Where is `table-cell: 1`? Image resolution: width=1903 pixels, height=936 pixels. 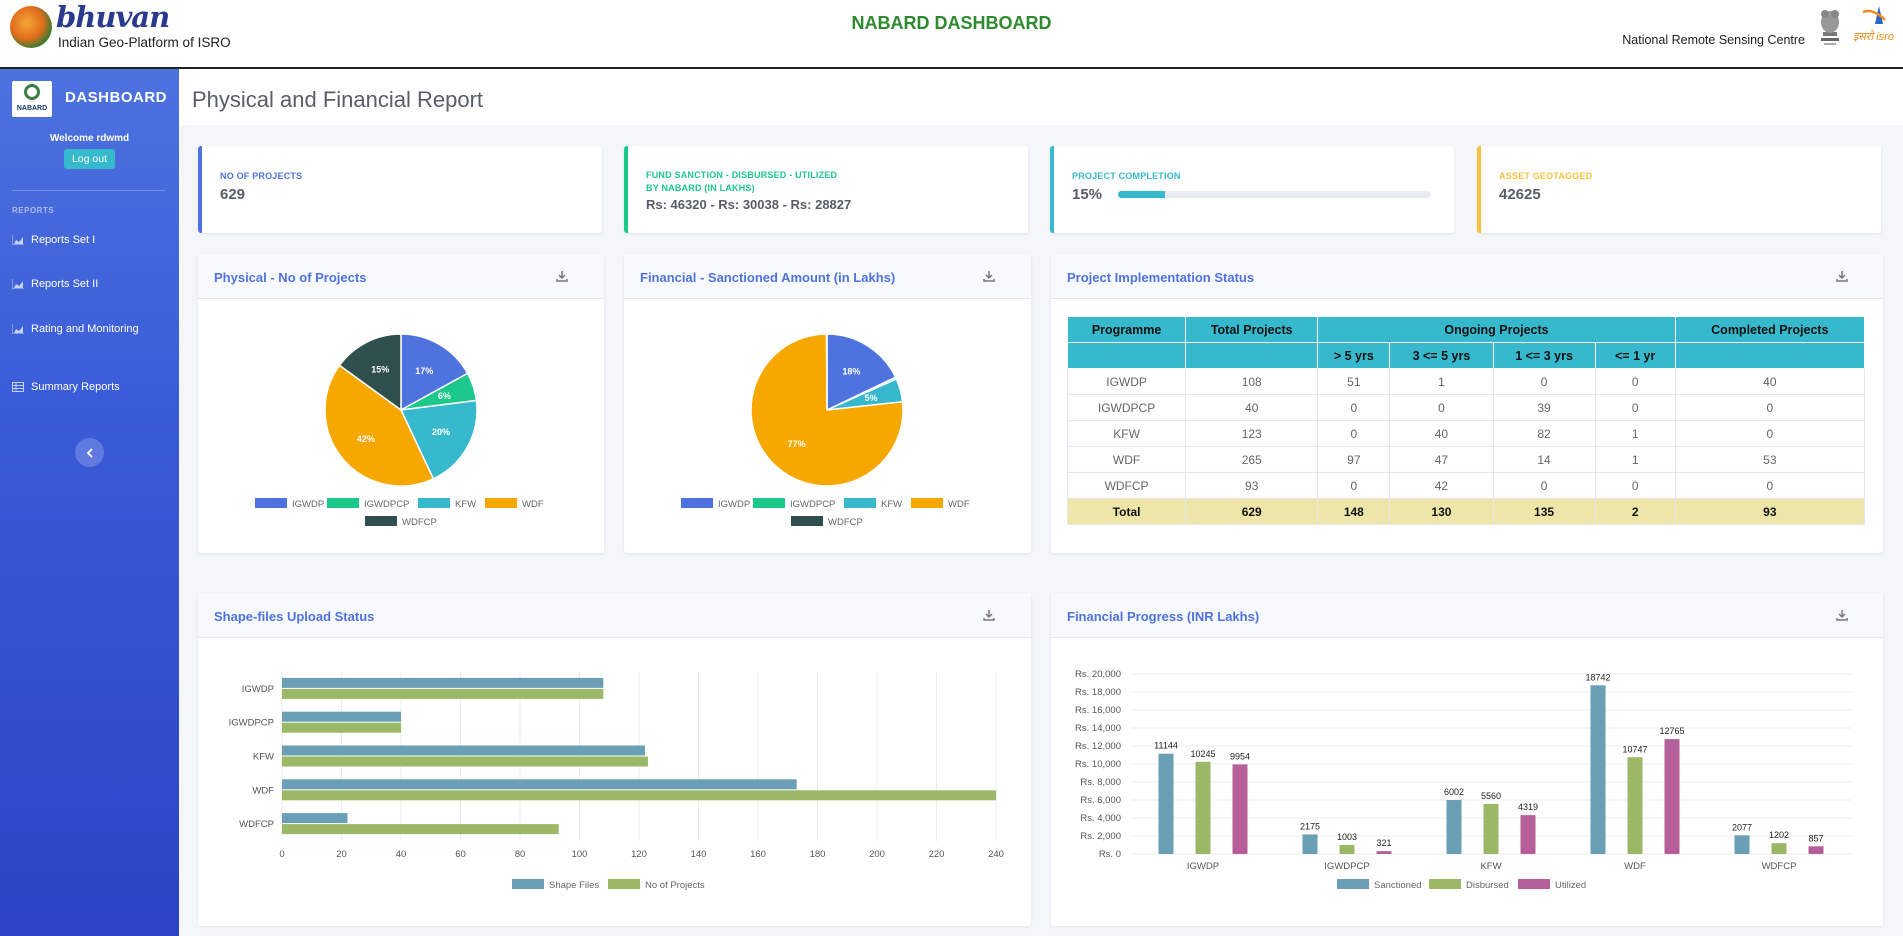
table-cell: 1 is located at coordinates (1635, 459).